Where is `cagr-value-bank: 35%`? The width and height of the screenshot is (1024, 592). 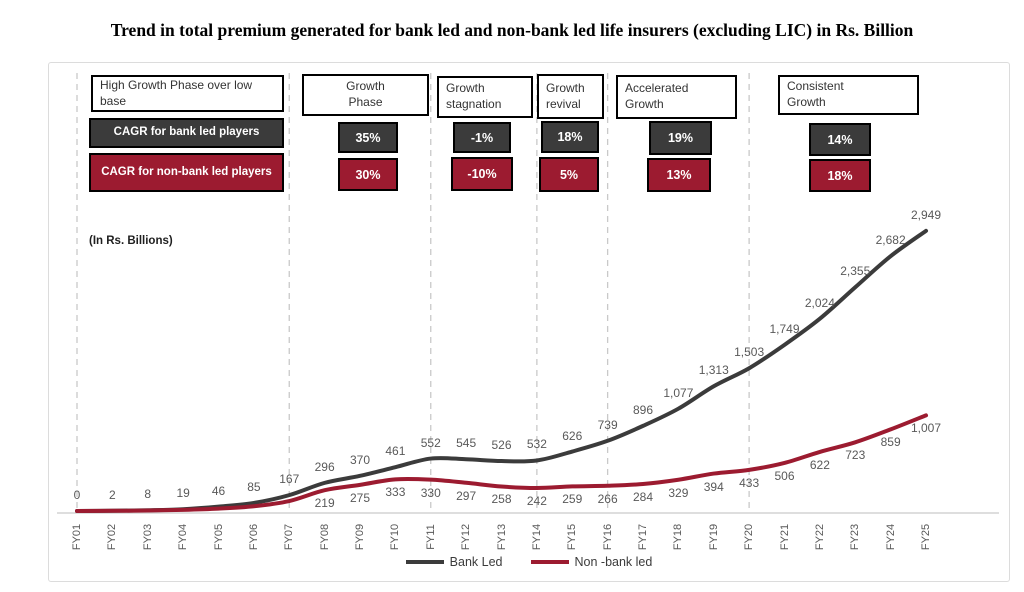 cagr-value-bank: 35% is located at coordinates (368, 137).